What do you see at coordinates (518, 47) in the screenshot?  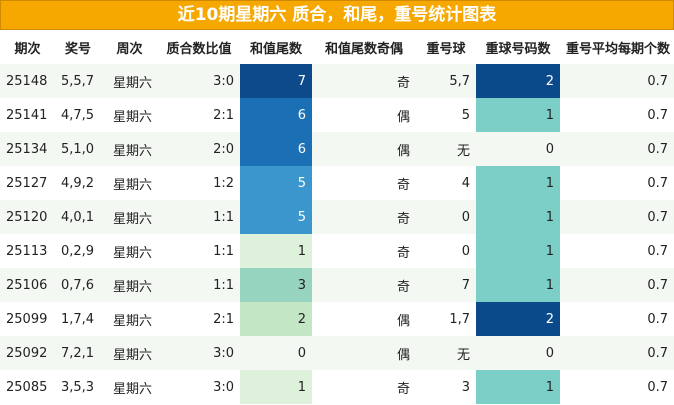 I see `header-repeat-count: 重球号码数` at bounding box center [518, 47].